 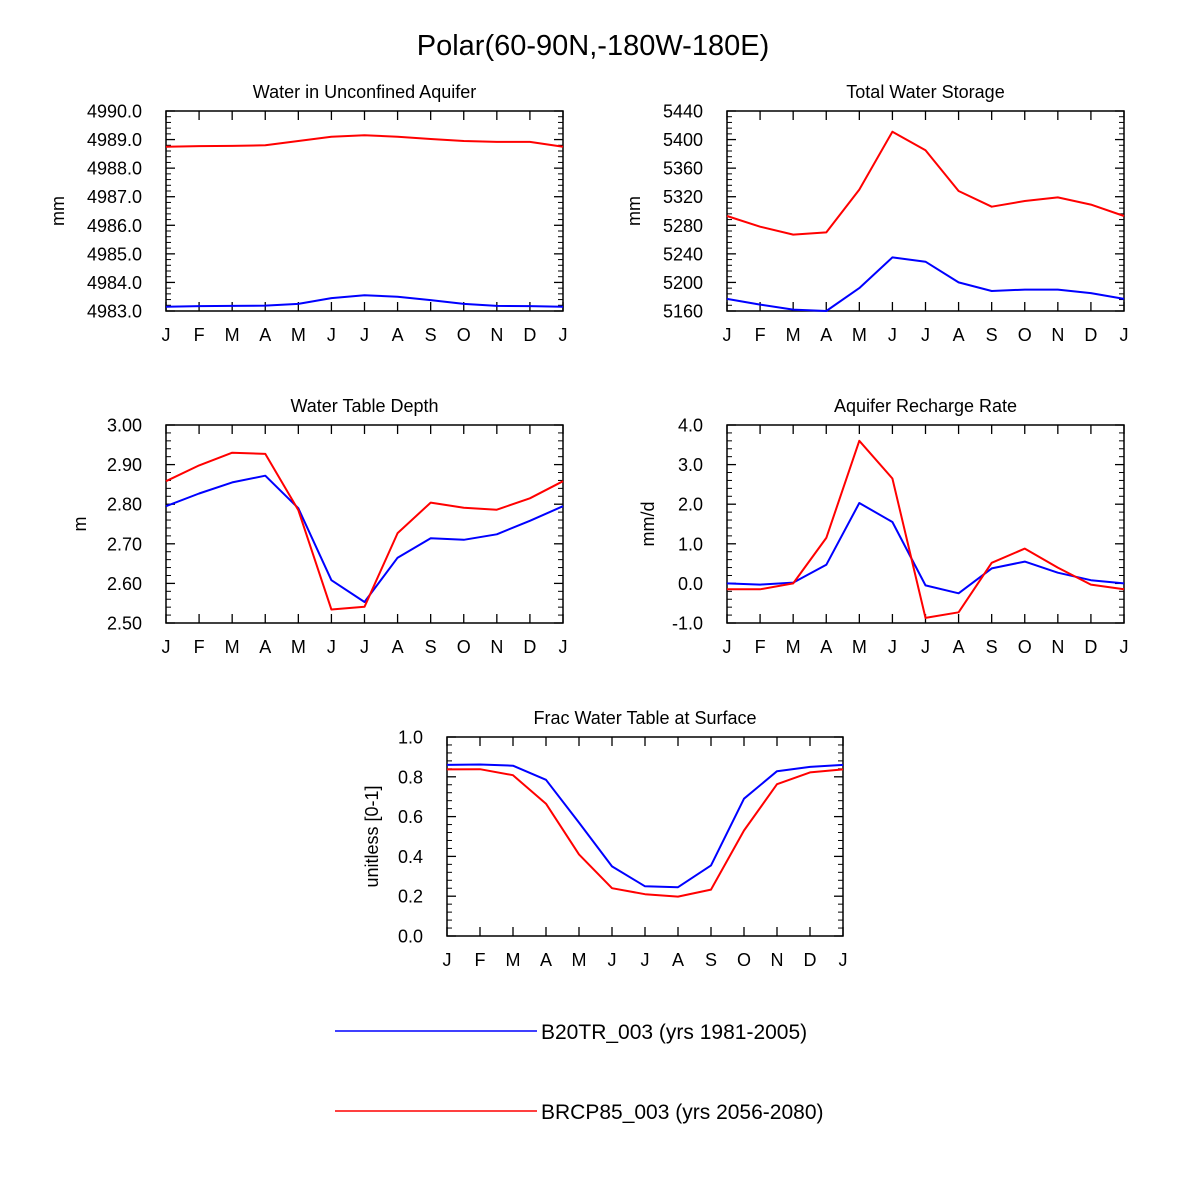 I want to click on y-tick-label: 2.70, so click(x=124, y=544).